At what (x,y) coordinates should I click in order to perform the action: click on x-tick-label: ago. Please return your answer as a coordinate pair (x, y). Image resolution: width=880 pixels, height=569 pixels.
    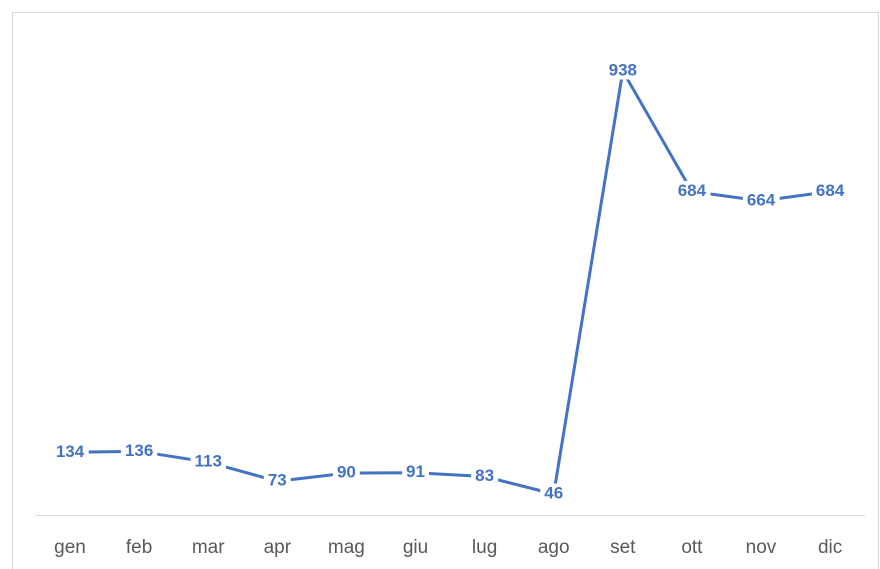
    Looking at the image, I should click on (554, 547).